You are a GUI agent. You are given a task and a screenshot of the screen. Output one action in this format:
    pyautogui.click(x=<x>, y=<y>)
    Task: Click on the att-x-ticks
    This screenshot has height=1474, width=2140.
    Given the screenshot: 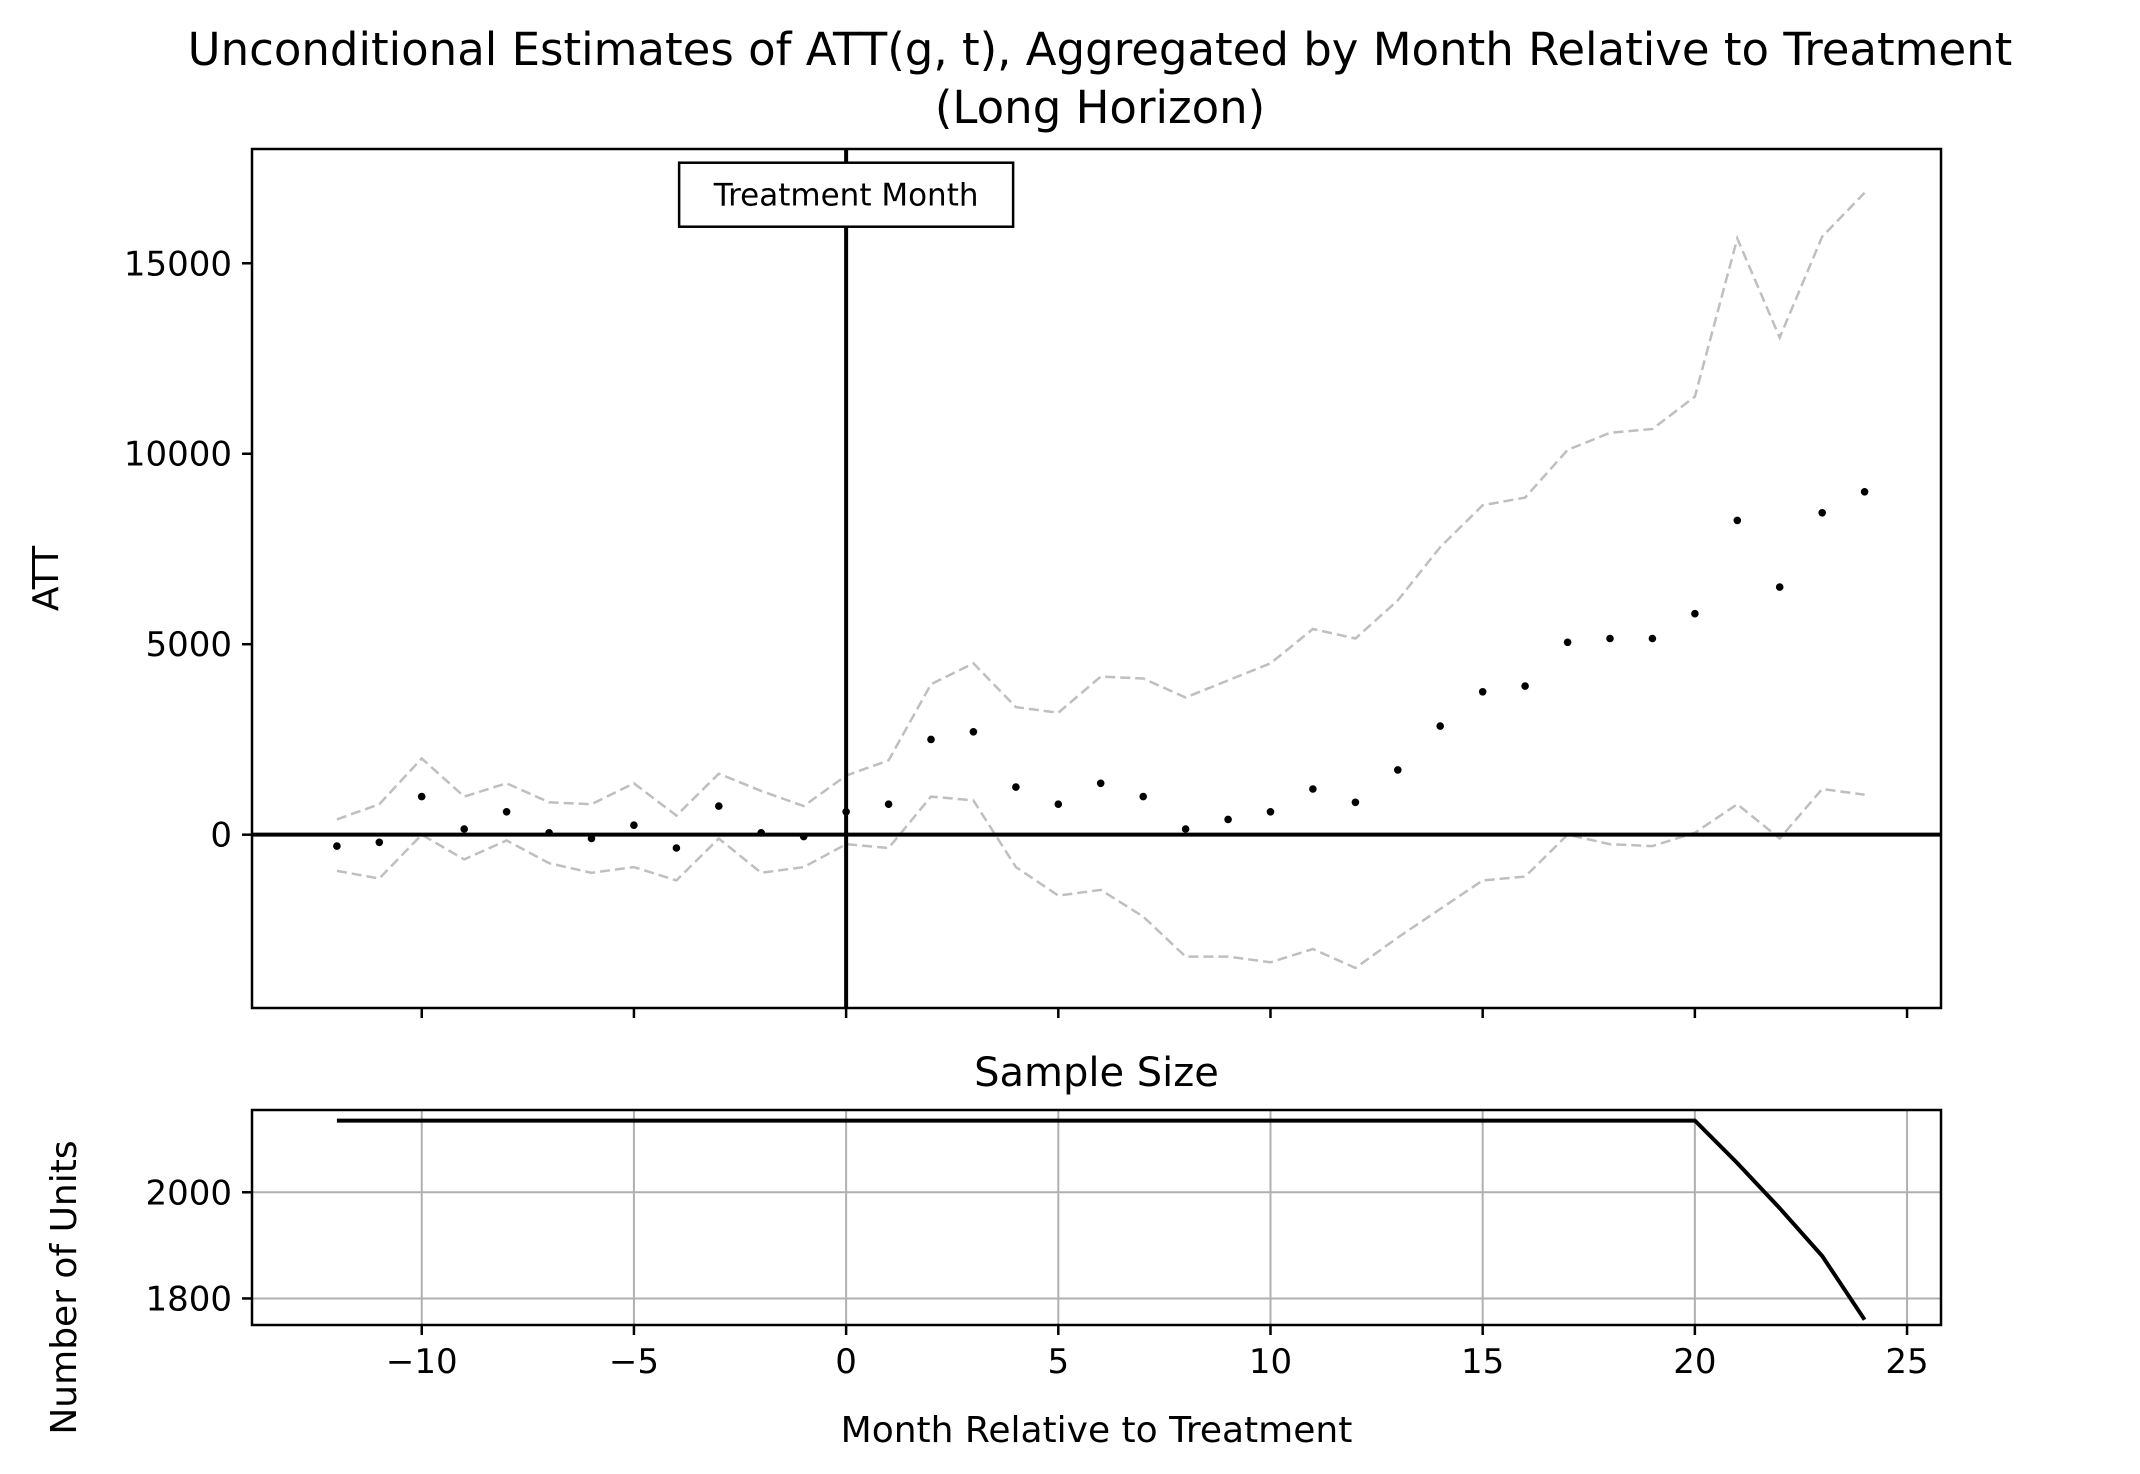 What is the action you would take?
    pyautogui.click(x=1164, y=1013)
    